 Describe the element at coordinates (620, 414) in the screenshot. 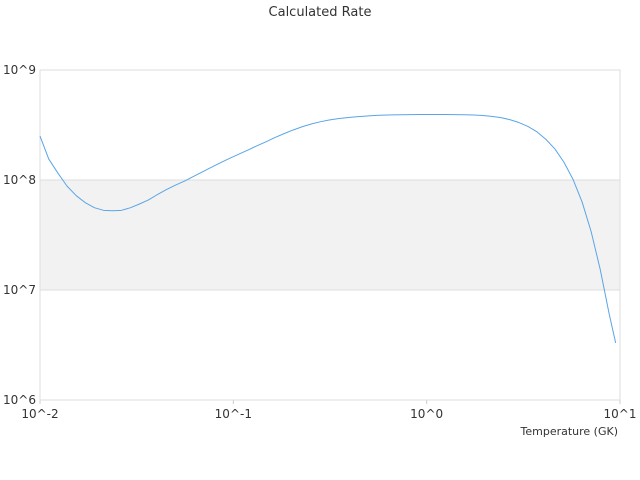

I see `x-tick-label: 10^1` at that location.